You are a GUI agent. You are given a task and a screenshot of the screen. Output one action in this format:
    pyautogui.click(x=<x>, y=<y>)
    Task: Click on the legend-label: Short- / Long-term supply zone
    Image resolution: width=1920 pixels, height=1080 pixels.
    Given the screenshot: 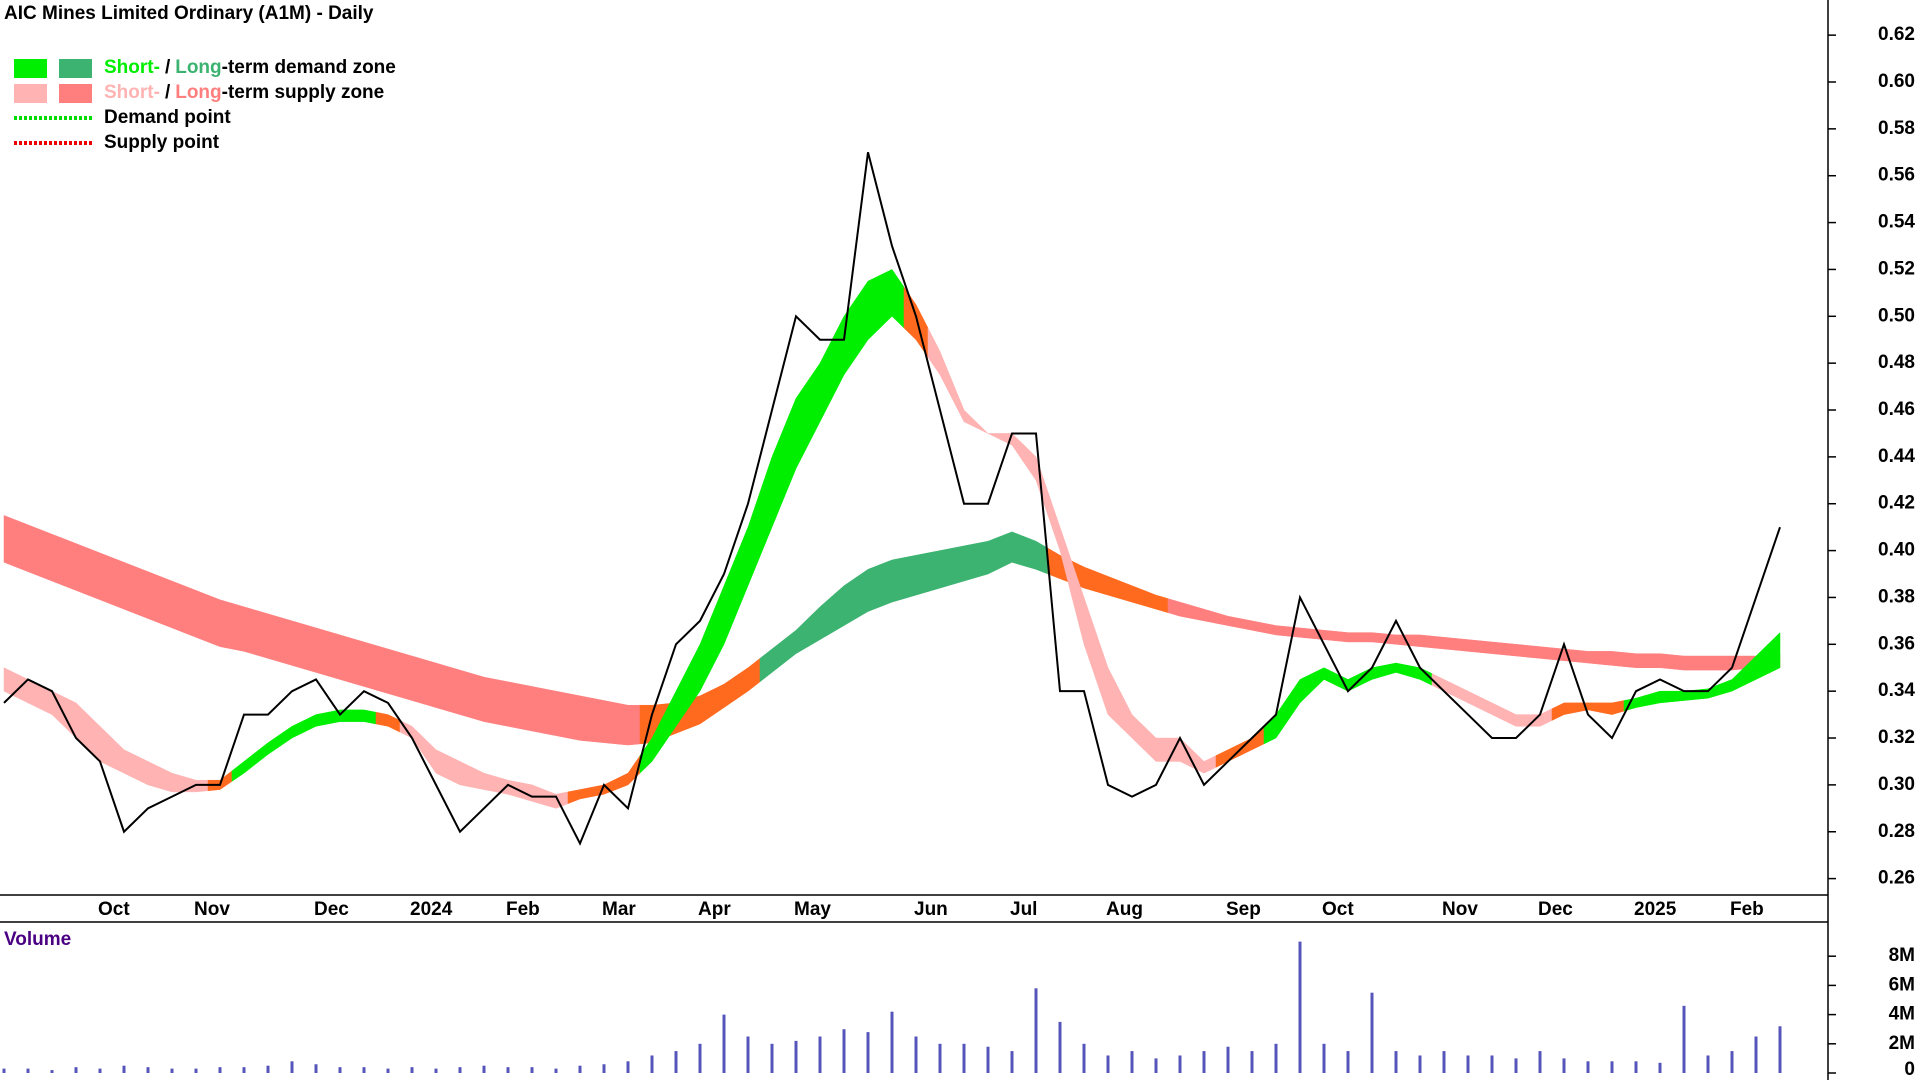 What is the action you would take?
    pyautogui.click(x=244, y=92)
    